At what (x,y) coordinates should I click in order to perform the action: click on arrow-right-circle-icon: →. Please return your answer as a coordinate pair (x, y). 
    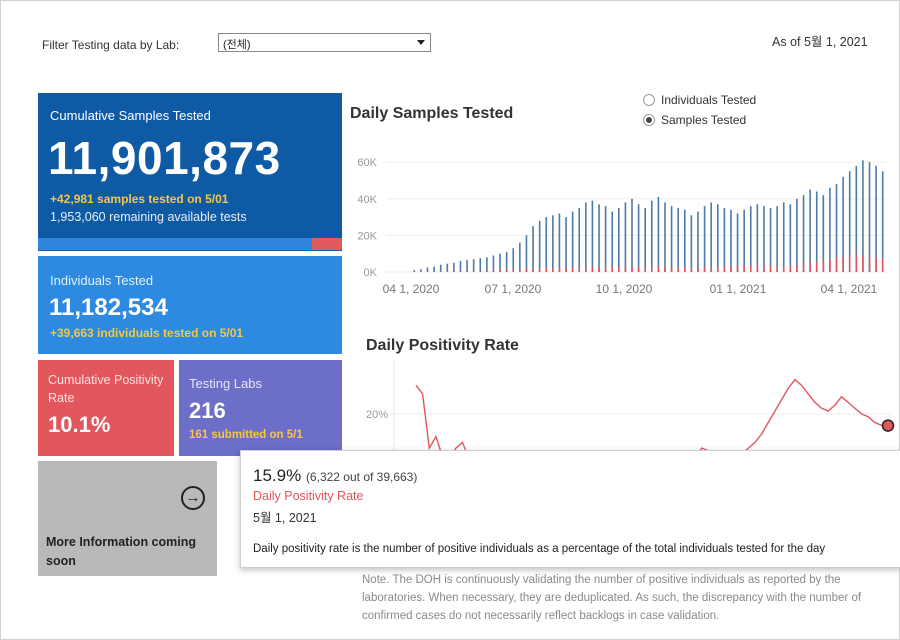
    Looking at the image, I should click on (193, 498).